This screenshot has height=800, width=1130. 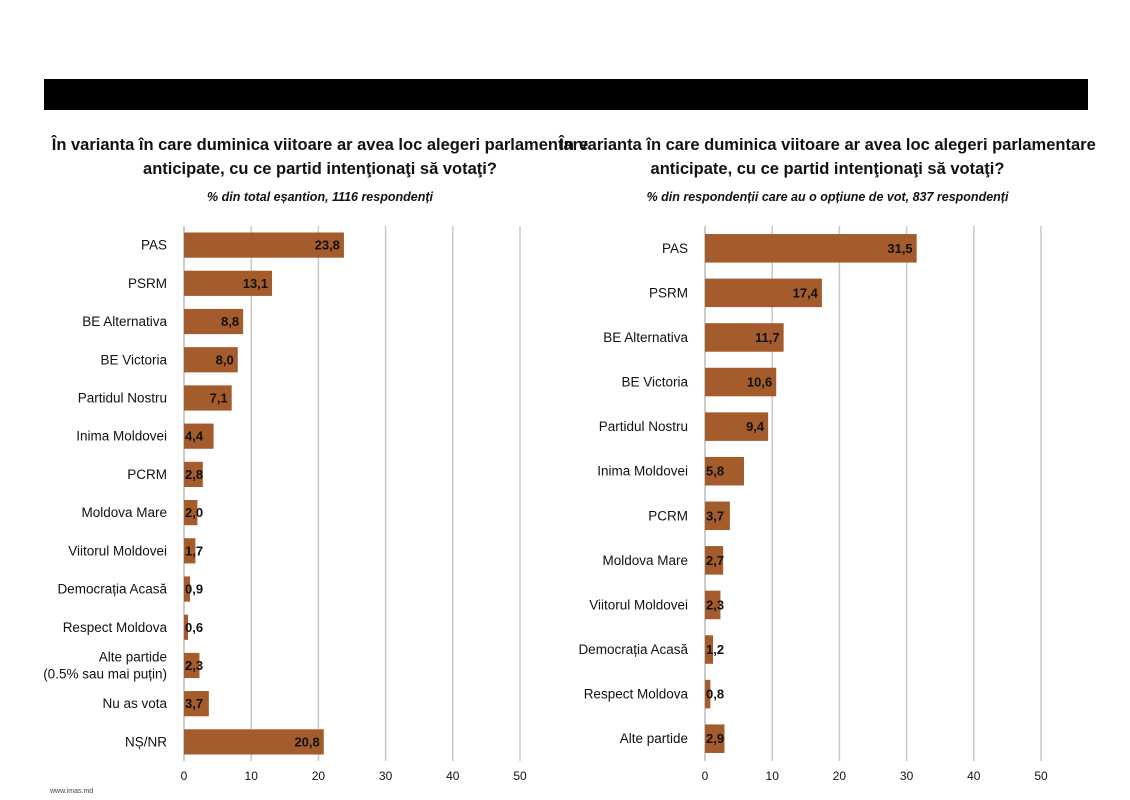 I want to click on header-bar, so click(x=566, y=94).